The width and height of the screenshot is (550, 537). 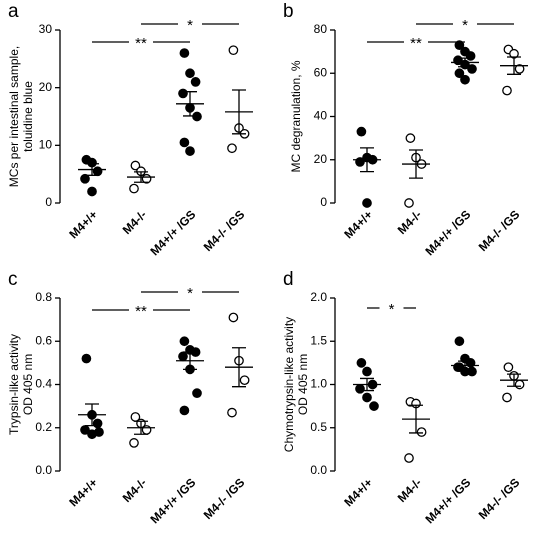 I want to click on y-tick-label: 0.2, so click(x=43, y=427).